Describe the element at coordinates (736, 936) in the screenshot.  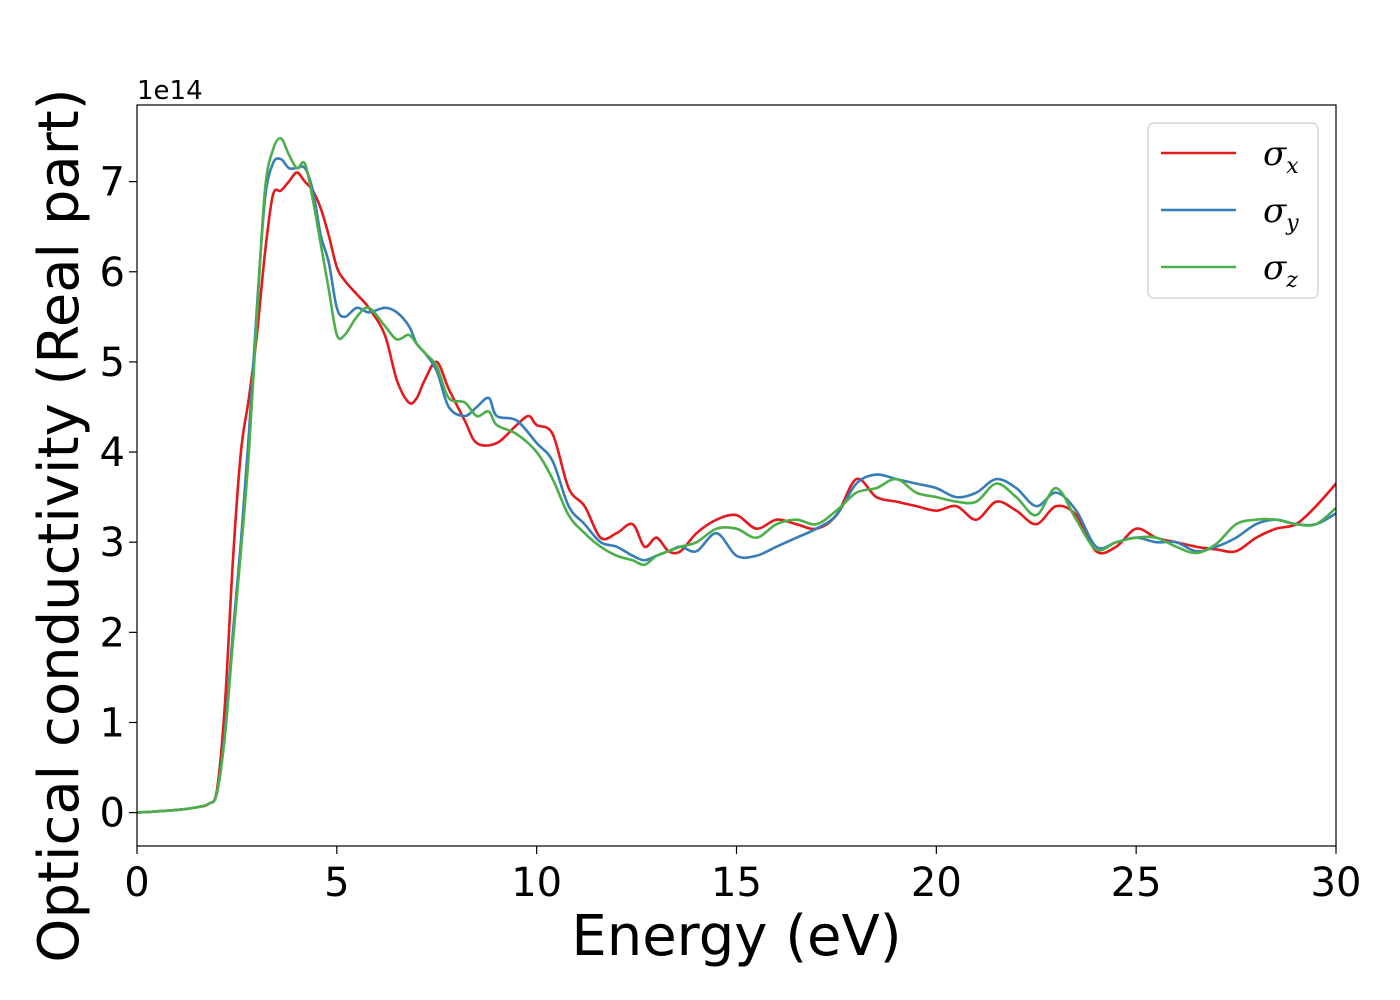
I see `x-axis-title: Energy (eV)` at that location.